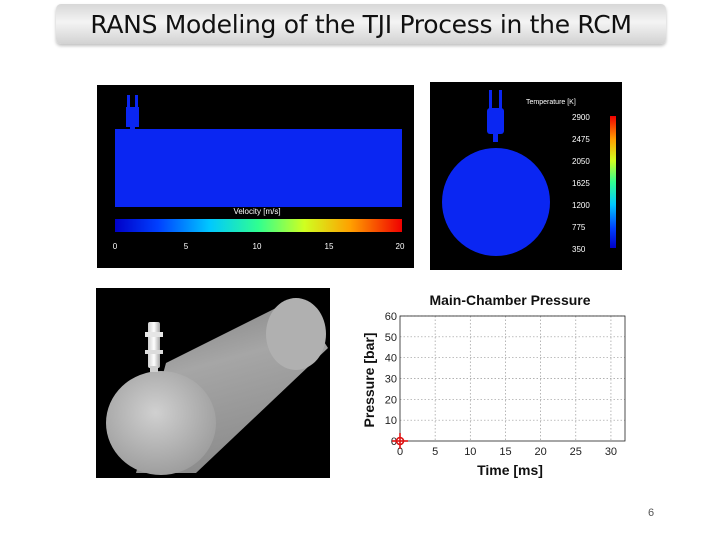  Describe the element at coordinates (296, 334) in the screenshot. I see `cylinder-far-cap` at that location.